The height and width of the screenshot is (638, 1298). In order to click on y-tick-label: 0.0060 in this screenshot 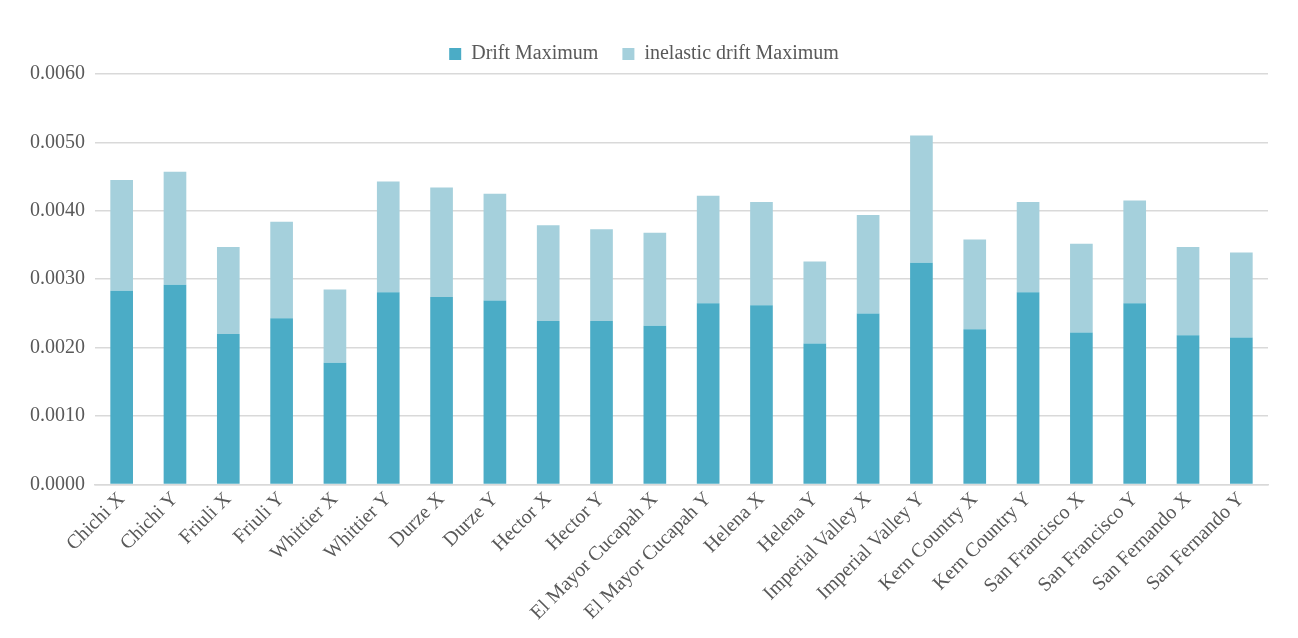, I will do `click(57, 72)`.